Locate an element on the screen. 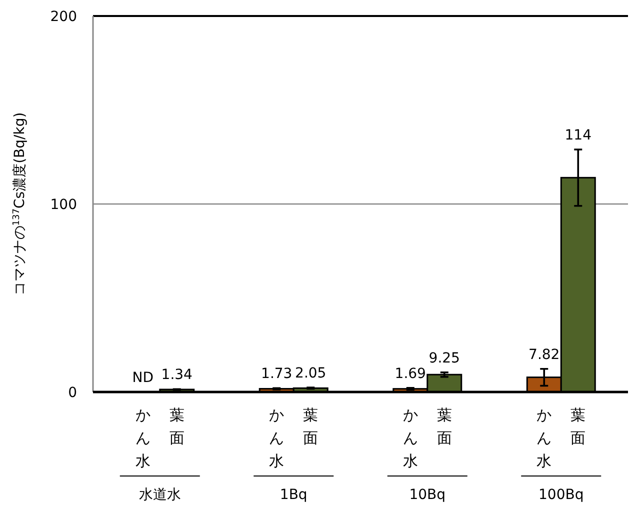 The width and height of the screenshot is (630, 507). x-tick-label: 100Bq is located at coordinates (561, 495).